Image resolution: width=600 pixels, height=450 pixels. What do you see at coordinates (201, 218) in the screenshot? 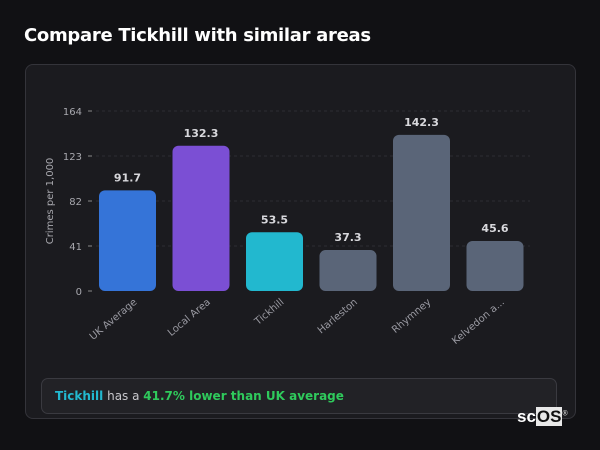
I see `bar-local-area` at bounding box center [201, 218].